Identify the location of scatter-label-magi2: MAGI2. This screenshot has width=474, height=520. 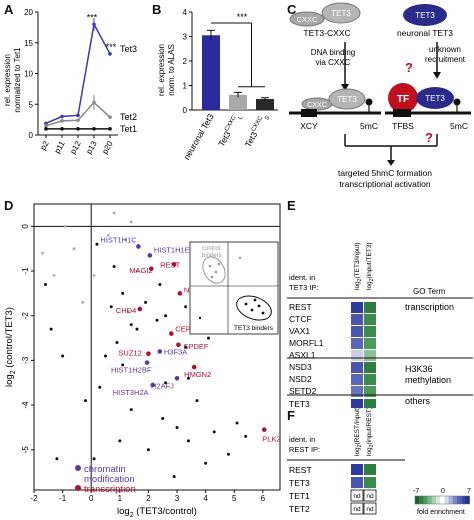
(140, 270).